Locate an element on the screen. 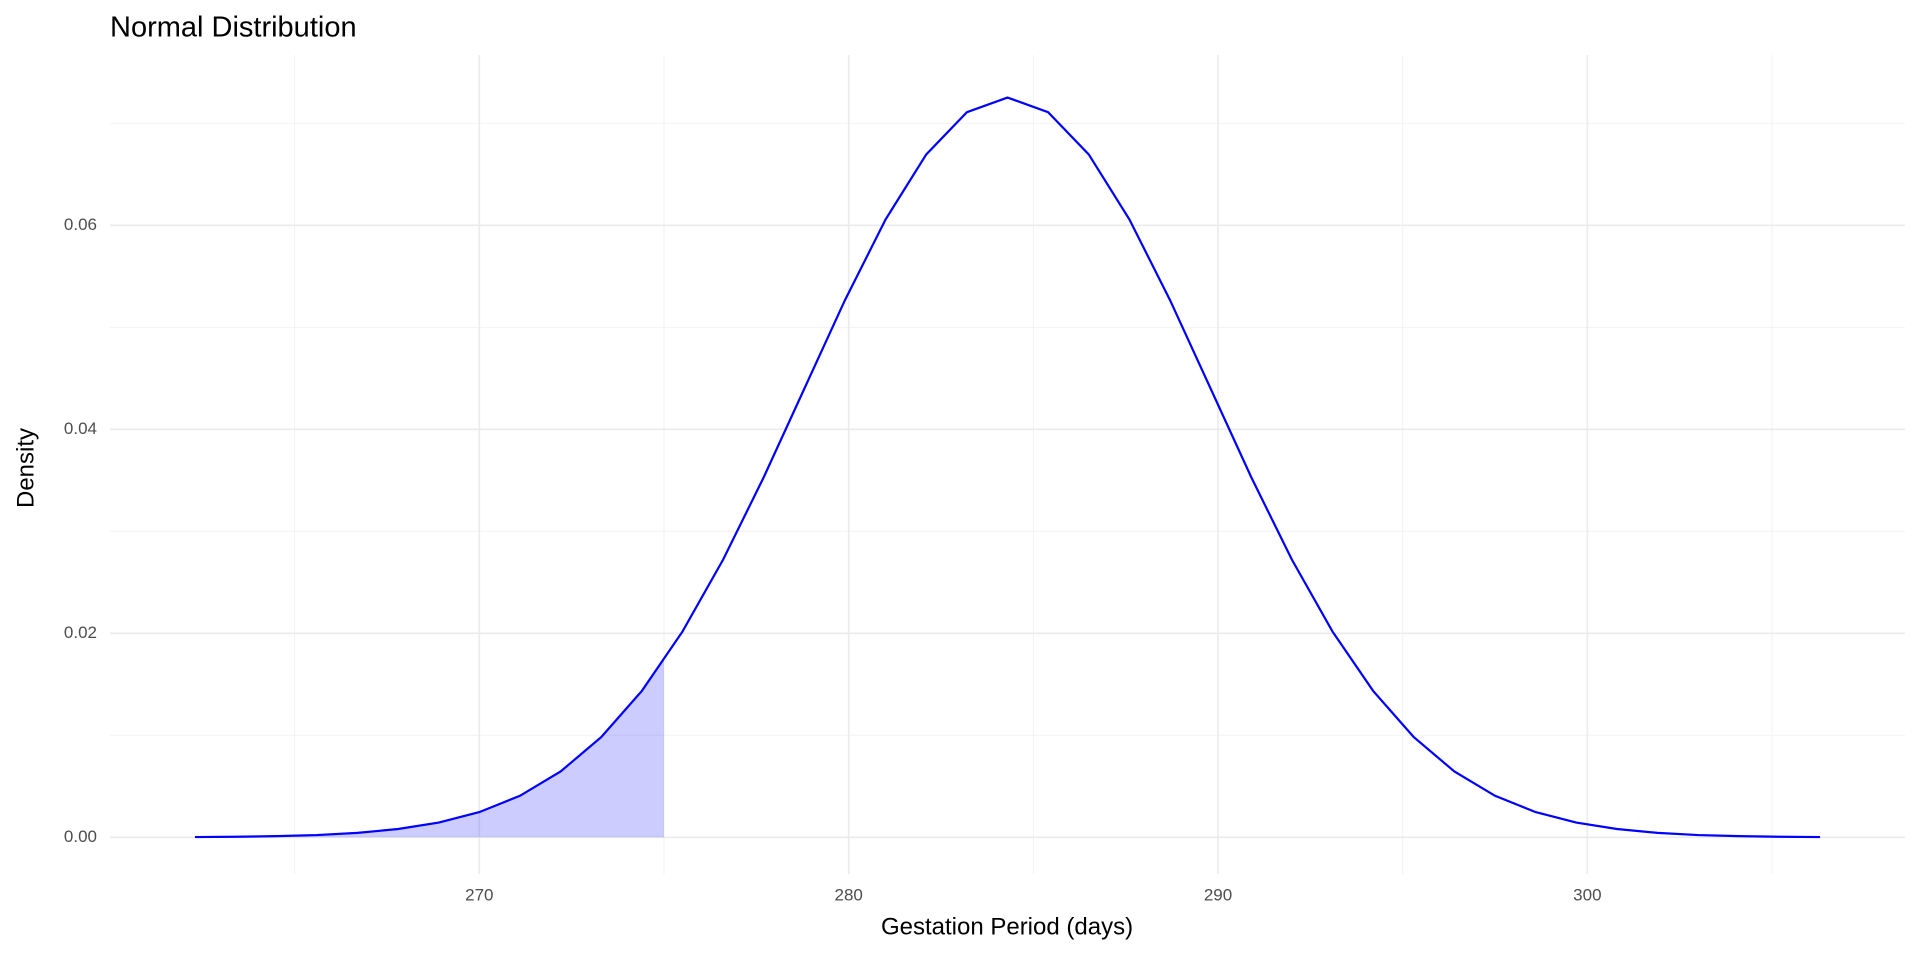  y-tick-label: 0.00 is located at coordinates (80, 836).